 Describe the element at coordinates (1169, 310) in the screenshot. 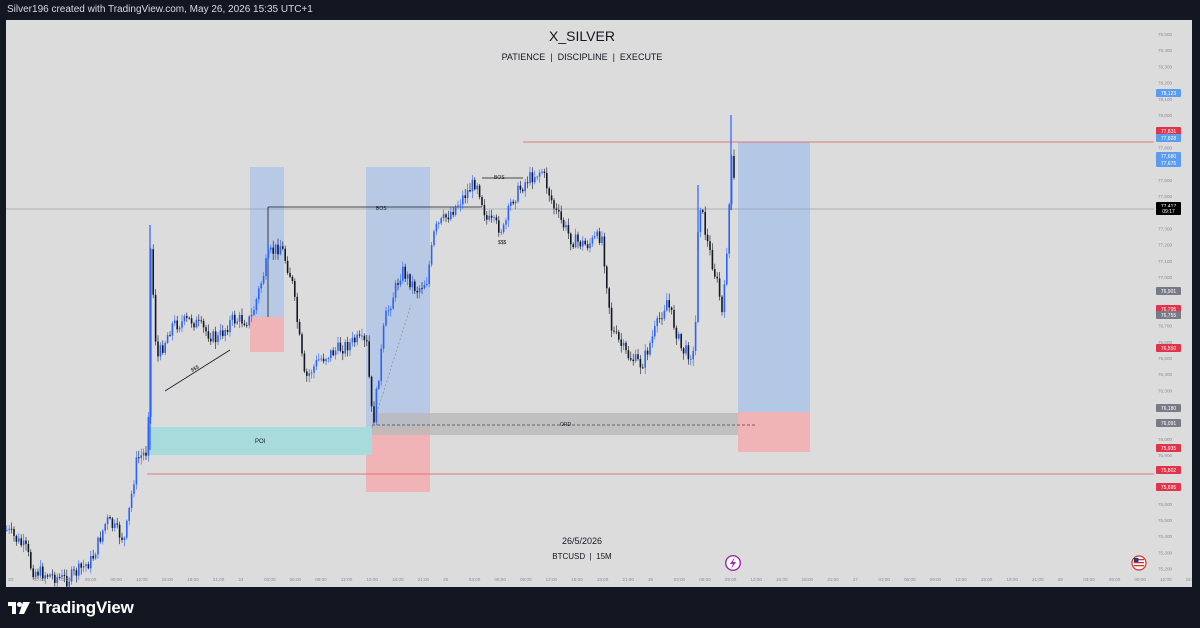

I see `price-badge-label: 76,795` at that location.